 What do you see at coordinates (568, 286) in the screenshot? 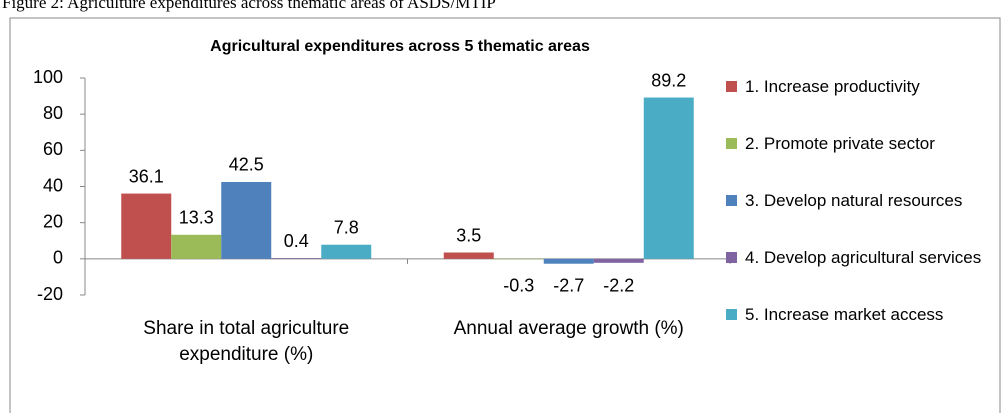
I see `data-label: -2.7` at bounding box center [568, 286].